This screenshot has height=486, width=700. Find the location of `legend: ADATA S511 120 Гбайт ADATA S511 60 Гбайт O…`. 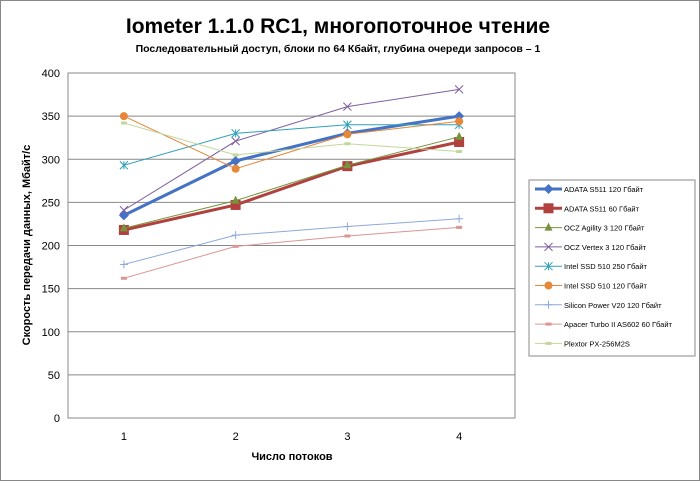

legend: ADATA S511 120 Гбайт ADATA S511 60 Гбайт O… is located at coordinates (604, 266).